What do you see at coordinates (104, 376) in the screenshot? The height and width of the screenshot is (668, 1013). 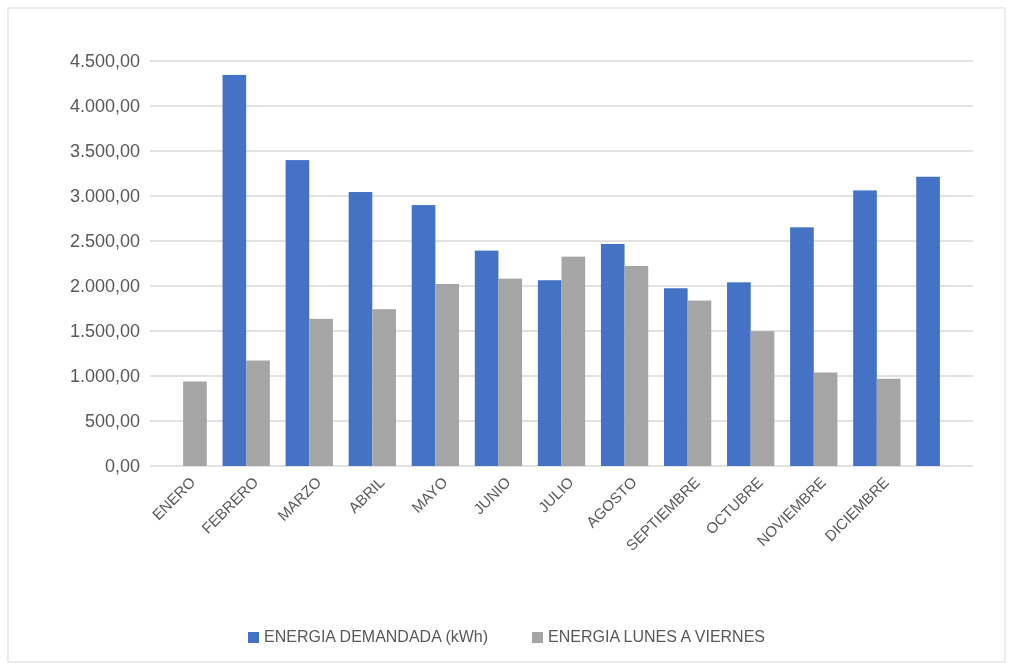 I see `y-tick-label: 1.000,00` at bounding box center [104, 376].